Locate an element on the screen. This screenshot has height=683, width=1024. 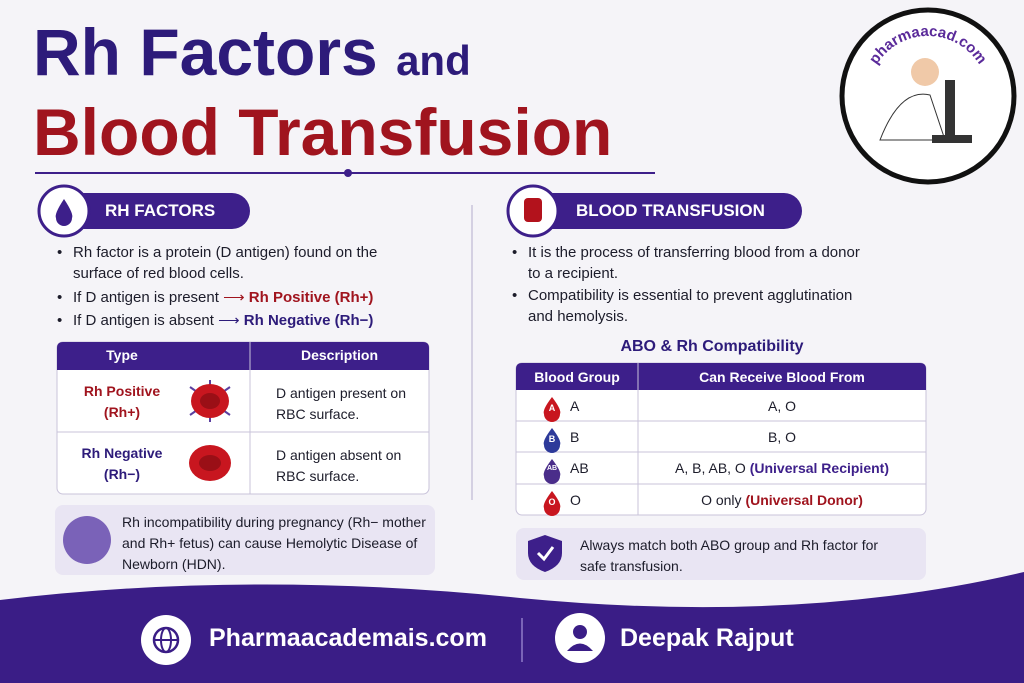
table-cell: A, O is located at coordinates (782, 406).